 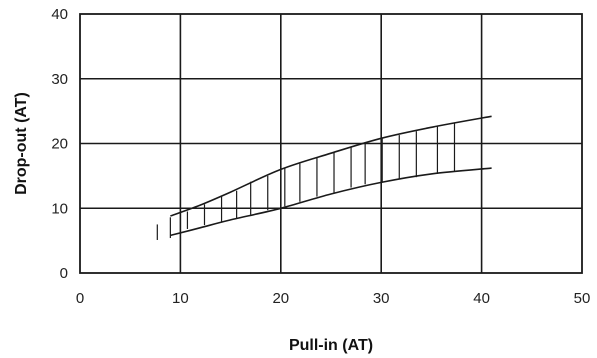 What do you see at coordinates (331, 202) in the screenshot?
I see `lower-boundary-curve` at bounding box center [331, 202].